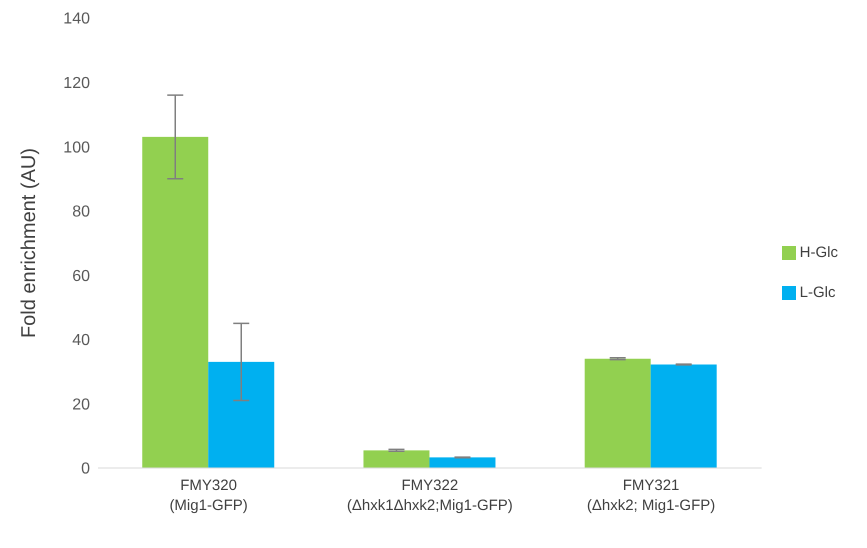  What do you see at coordinates (76, 147) in the screenshot?
I see `y-tick-label: 100` at bounding box center [76, 147].